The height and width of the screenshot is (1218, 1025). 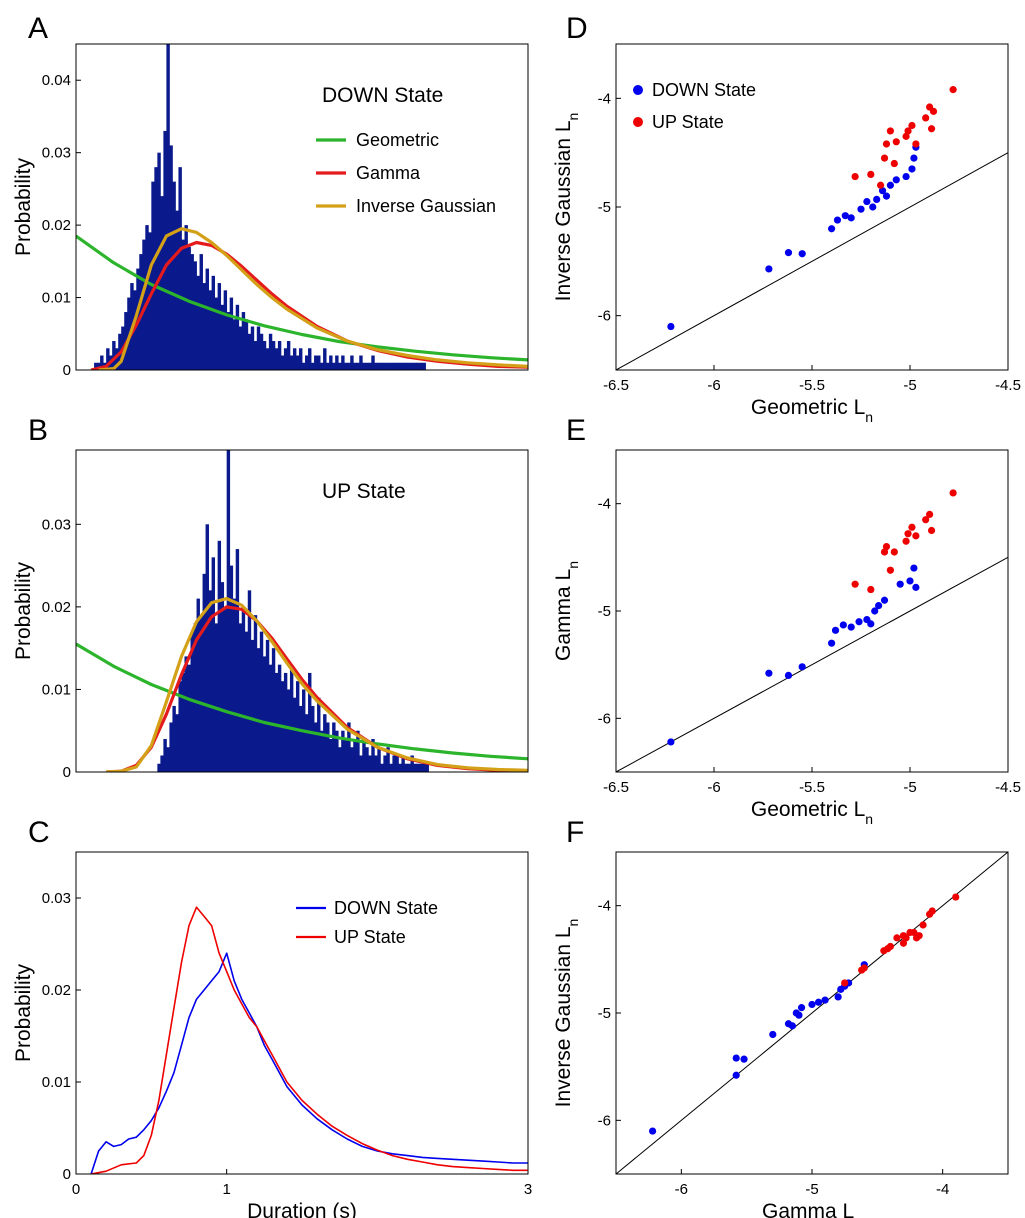 I want to click on axes-frame, so click(x=812, y=611).